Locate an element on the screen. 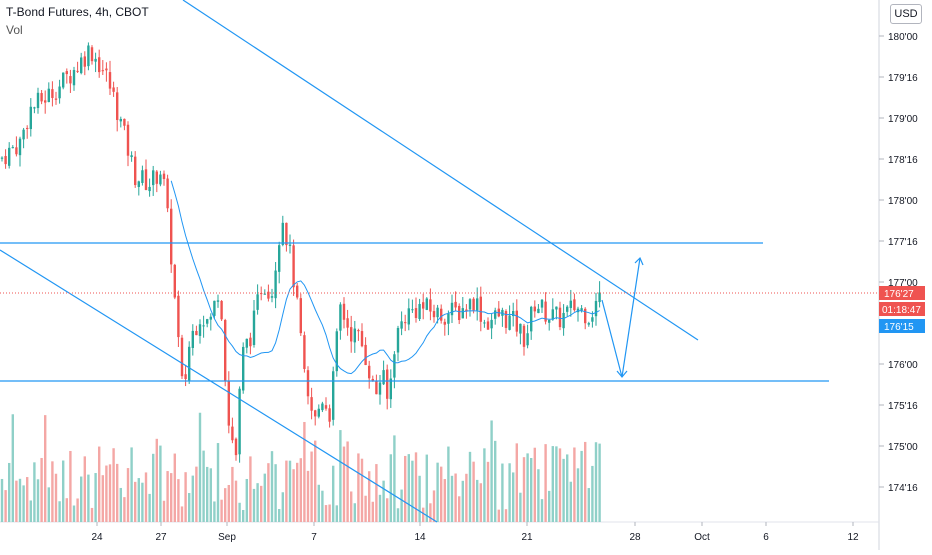  ma-price-label: 176'15 is located at coordinates (899, 327).